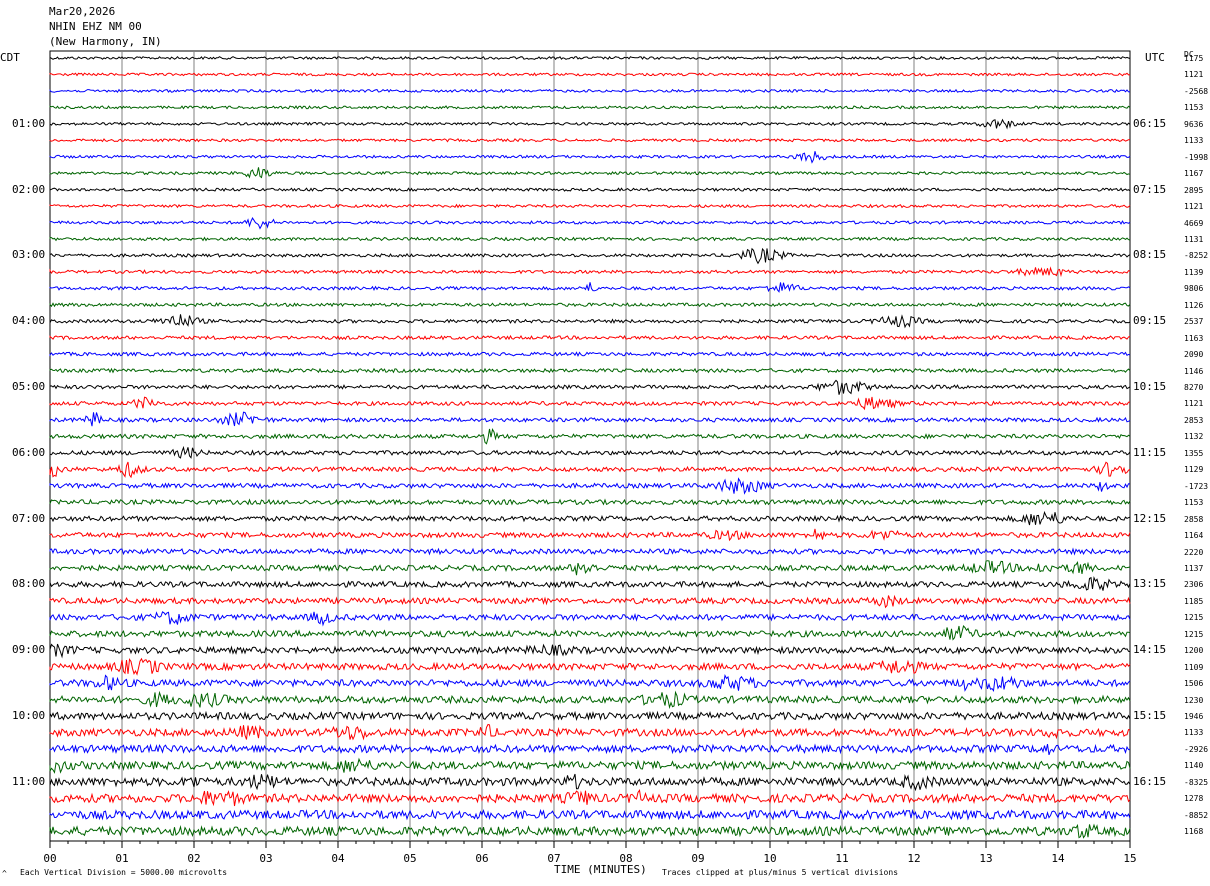 The width and height of the screenshot is (1210, 886). Describe the element at coordinates (29, 781) in the screenshot. I see `left-time-label: 11:00` at that location.